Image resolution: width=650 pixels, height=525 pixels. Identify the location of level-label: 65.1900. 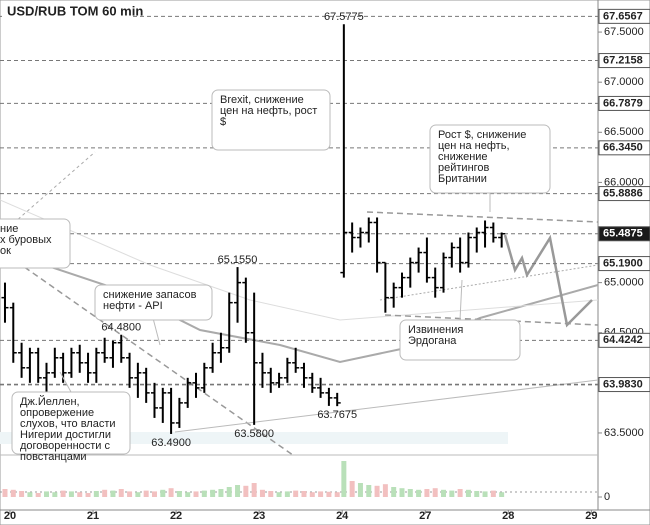
(623, 263).